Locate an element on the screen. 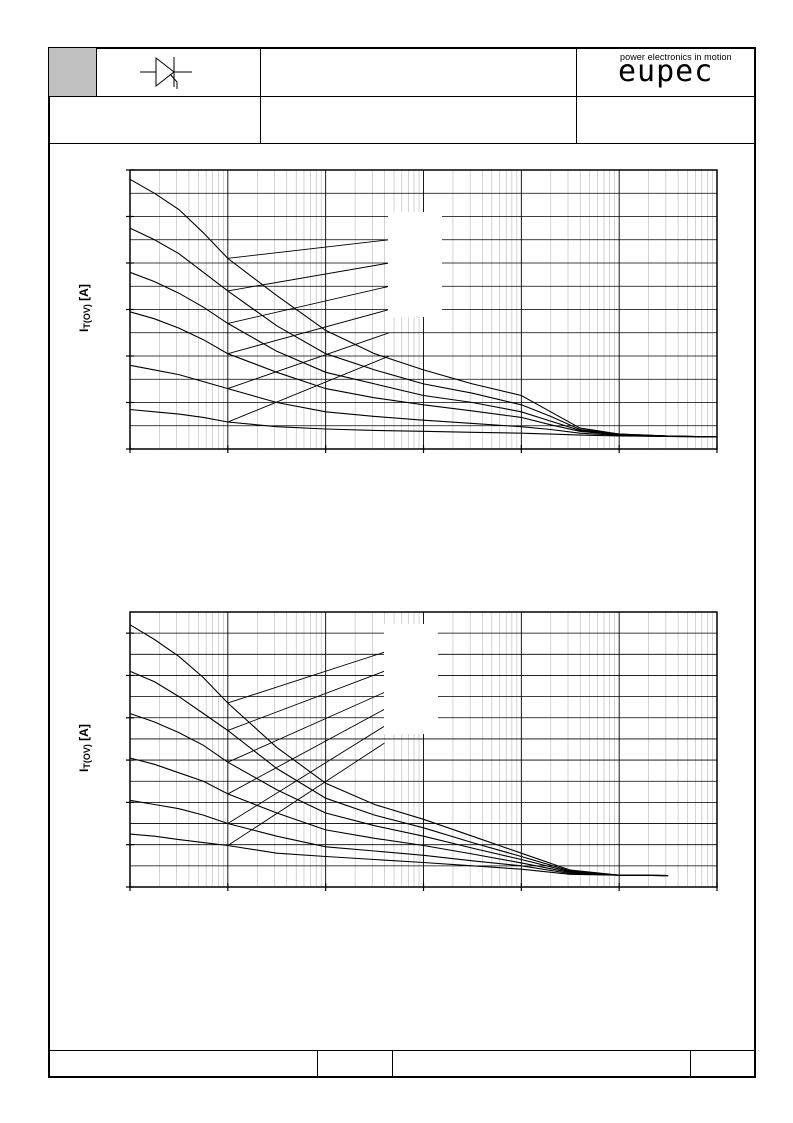 The height and width of the screenshot is (1123, 793). footer-top-line is located at coordinates (402, 1050).